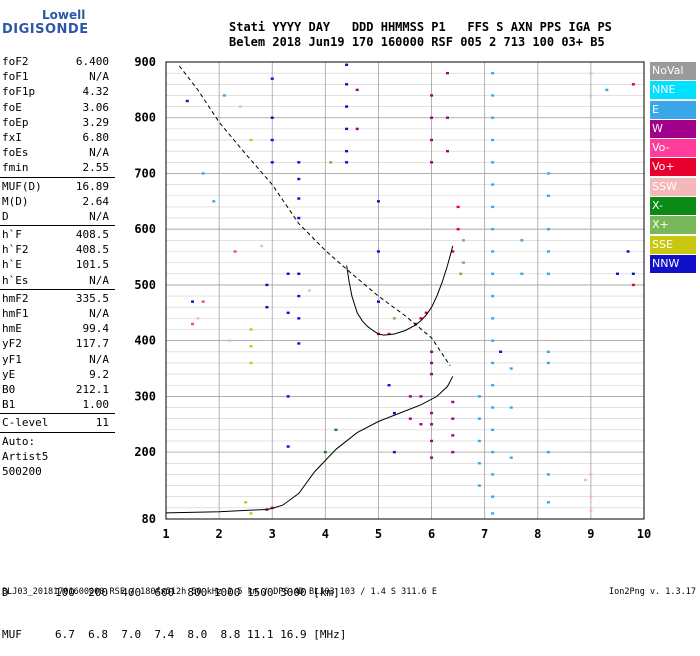 The image size is (700, 656). Describe the element at coordinates (12, 235) in the screenshot. I see `param-label: h`F` at that location.